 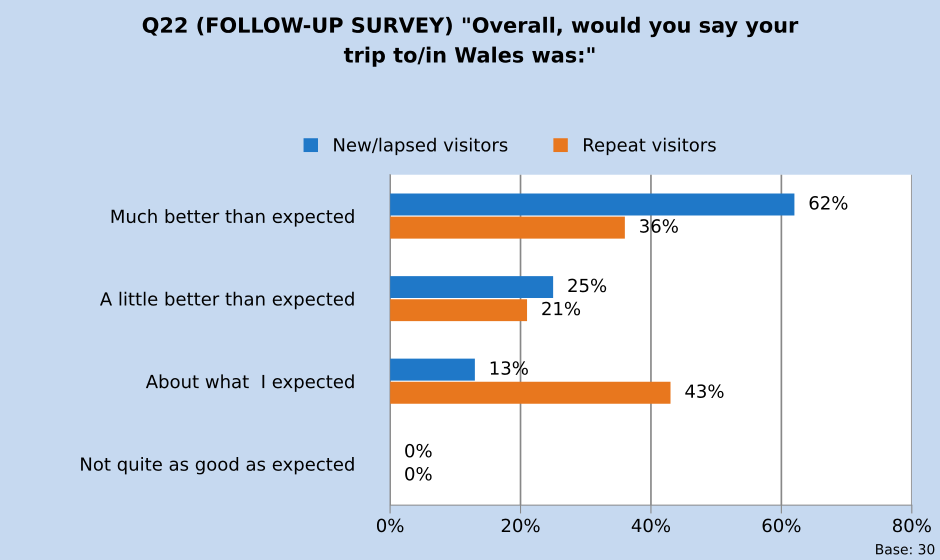 What do you see at coordinates (509, 368) in the screenshot?
I see `data-label: 13%` at bounding box center [509, 368].